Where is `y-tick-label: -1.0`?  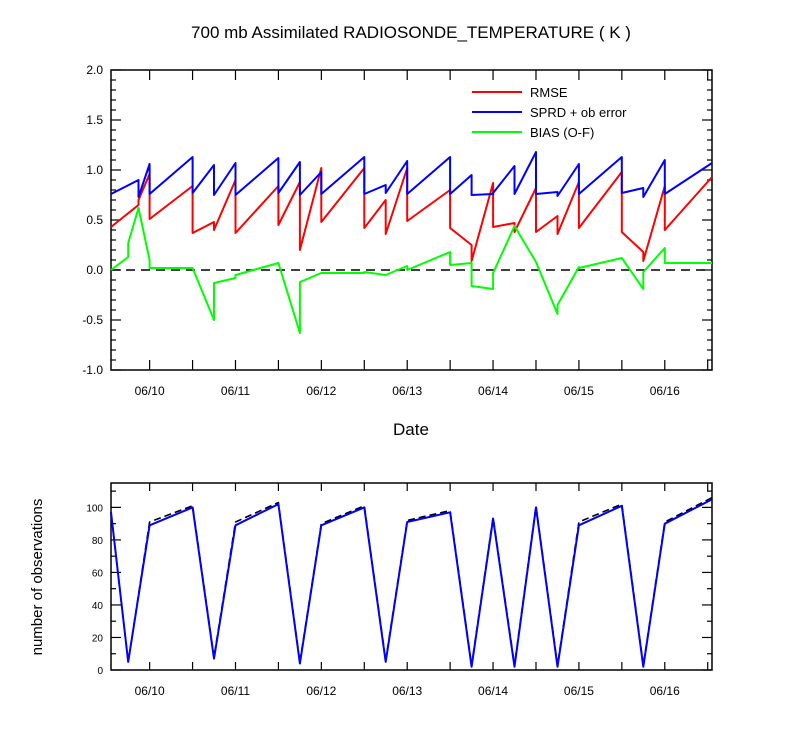
y-tick-label: -1.0 is located at coordinates (92, 370).